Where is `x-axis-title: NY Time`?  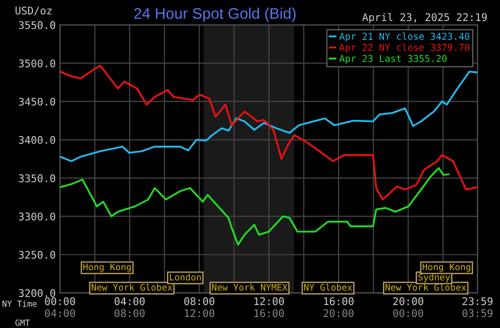
x-axis-title: NY Time is located at coordinates (19, 303).